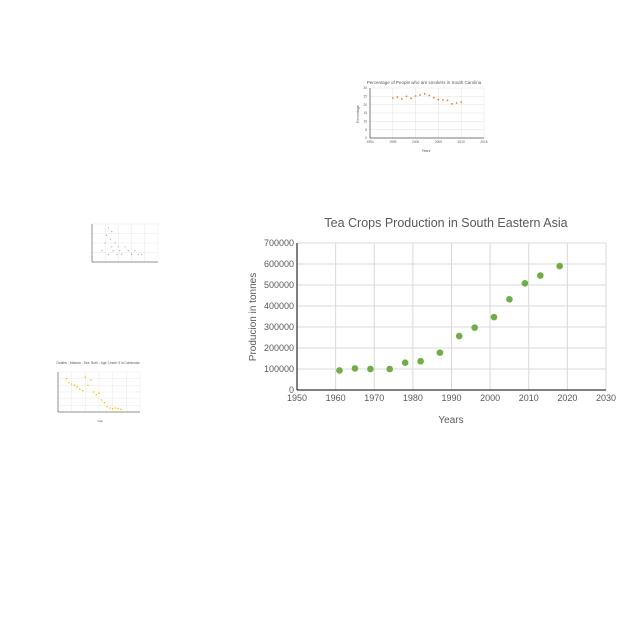 This screenshot has height=640, width=640. What do you see at coordinates (369, 142) in the screenshot?
I see `smokers-x-tick-label: 1990` at bounding box center [369, 142].